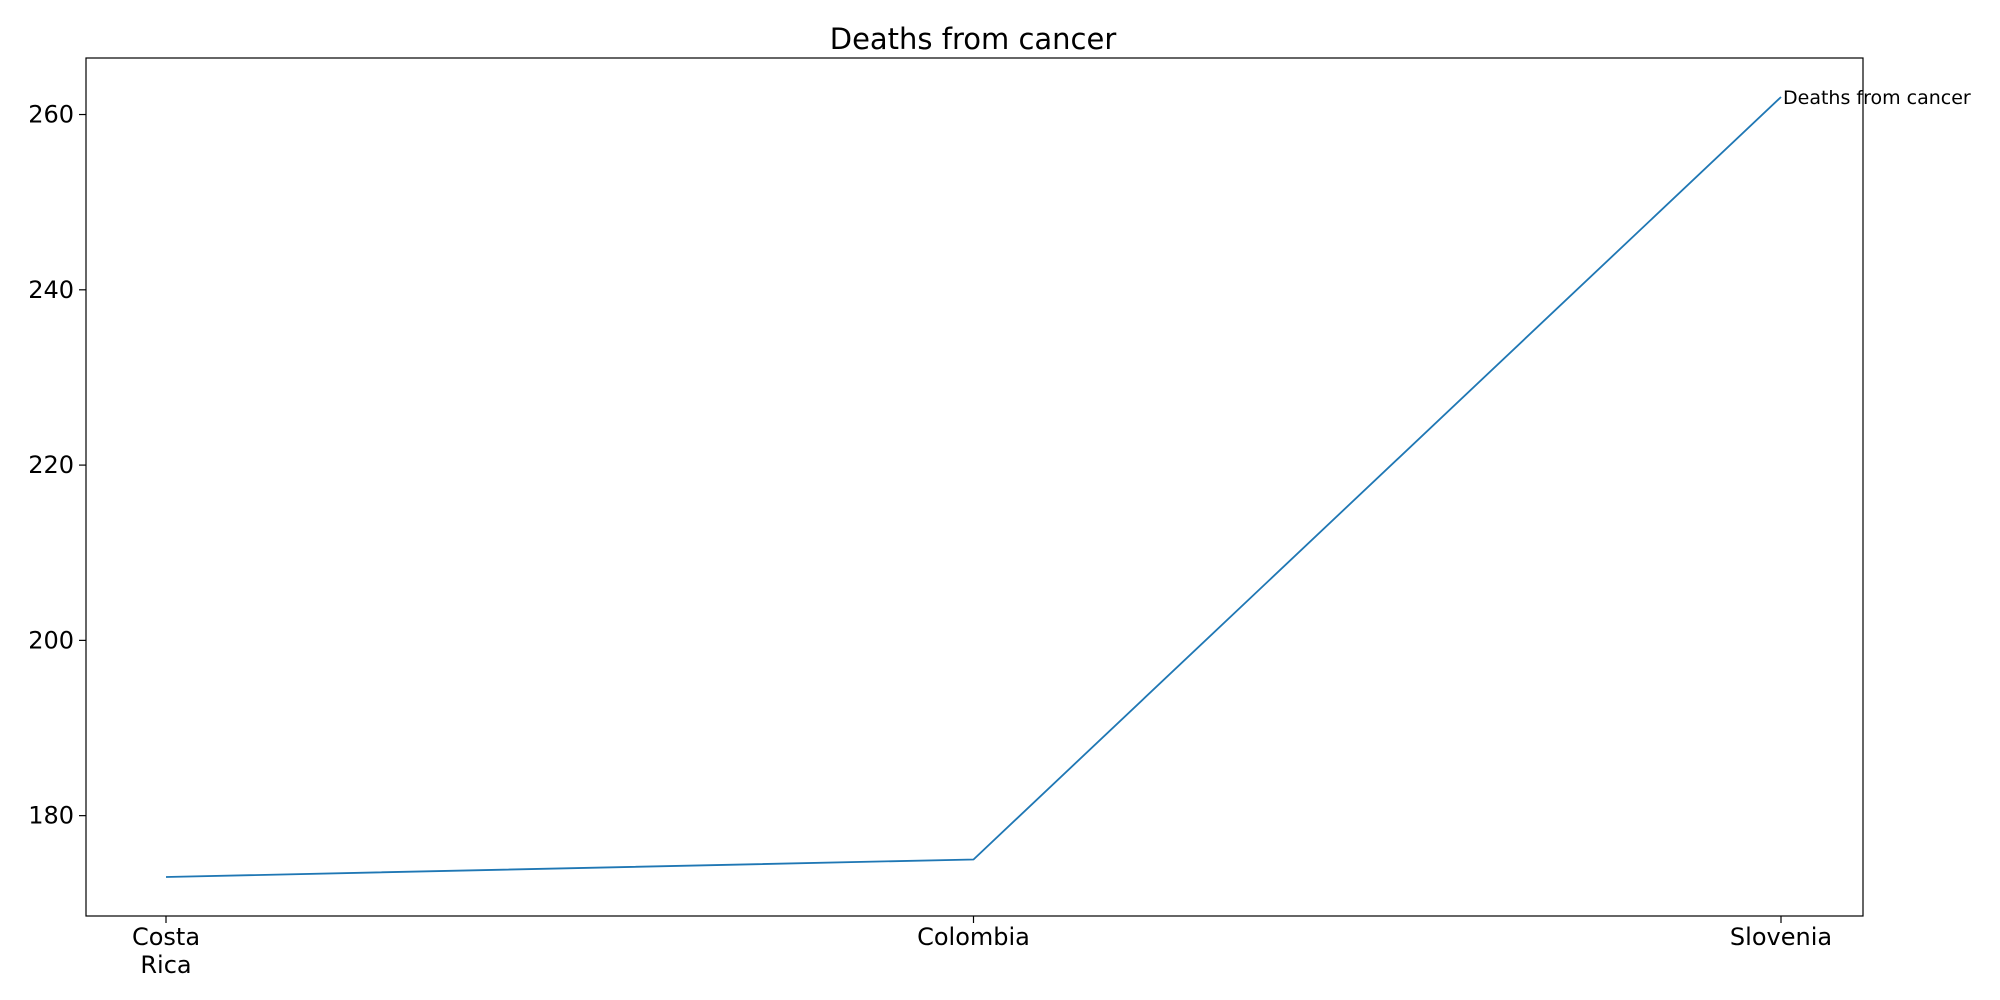  What do you see at coordinates (51, 115) in the screenshot?
I see `y-tick-label: 260` at bounding box center [51, 115].